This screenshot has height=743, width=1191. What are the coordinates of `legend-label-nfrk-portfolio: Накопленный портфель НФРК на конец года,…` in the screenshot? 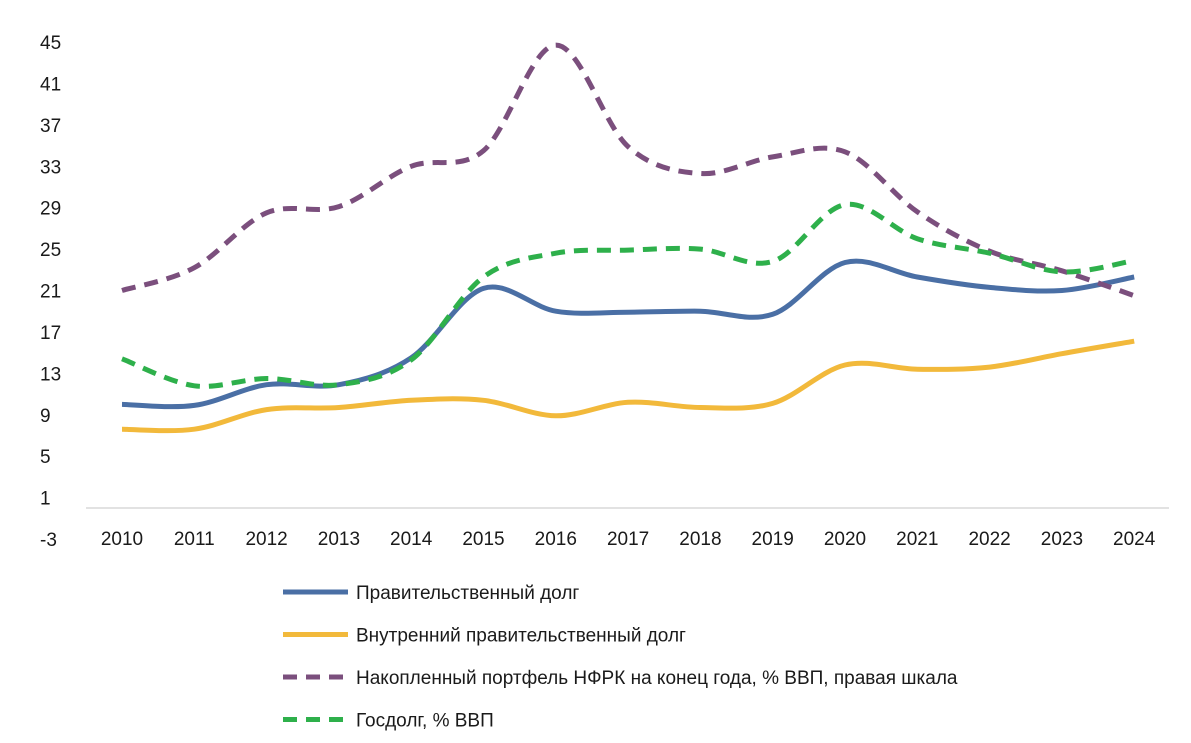 It's located at (657, 678).